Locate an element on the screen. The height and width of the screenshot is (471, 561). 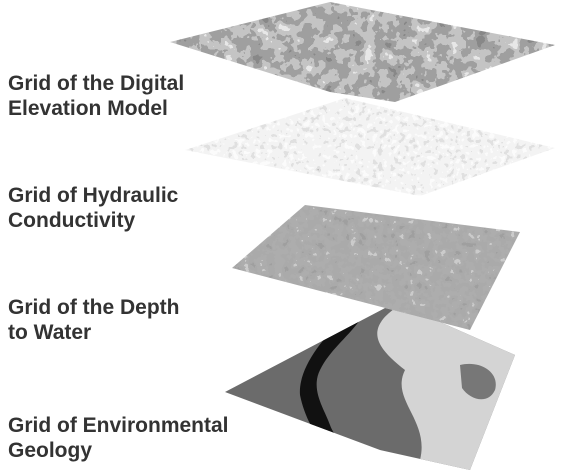
layer-label: to Water is located at coordinates (49, 332).